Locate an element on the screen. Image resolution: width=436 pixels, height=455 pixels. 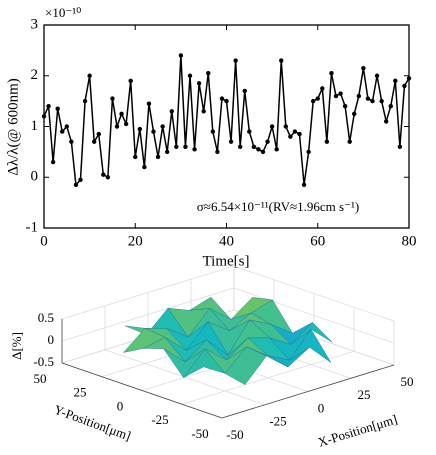
x-tick-label: -50 is located at coordinates (234, 434).